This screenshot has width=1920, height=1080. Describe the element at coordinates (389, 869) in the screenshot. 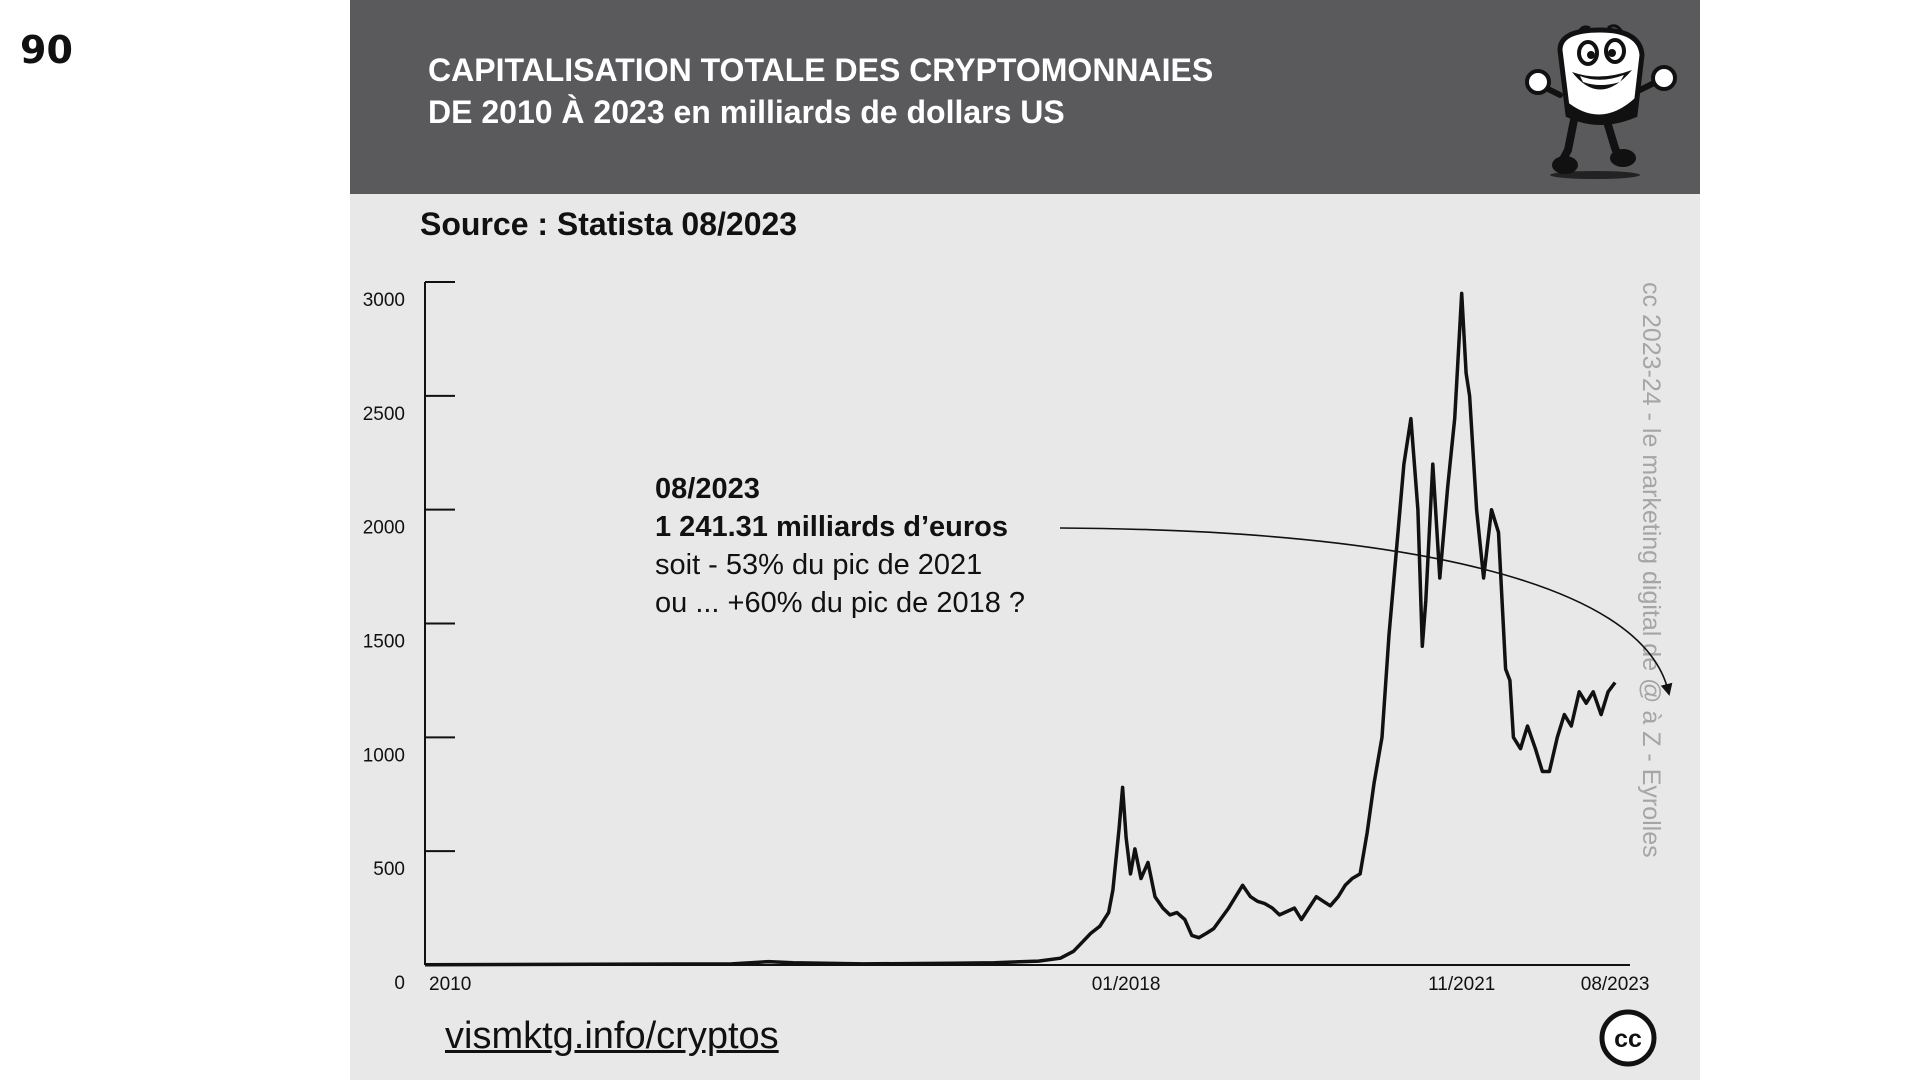

I see `y-tick-label: 500` at that location.